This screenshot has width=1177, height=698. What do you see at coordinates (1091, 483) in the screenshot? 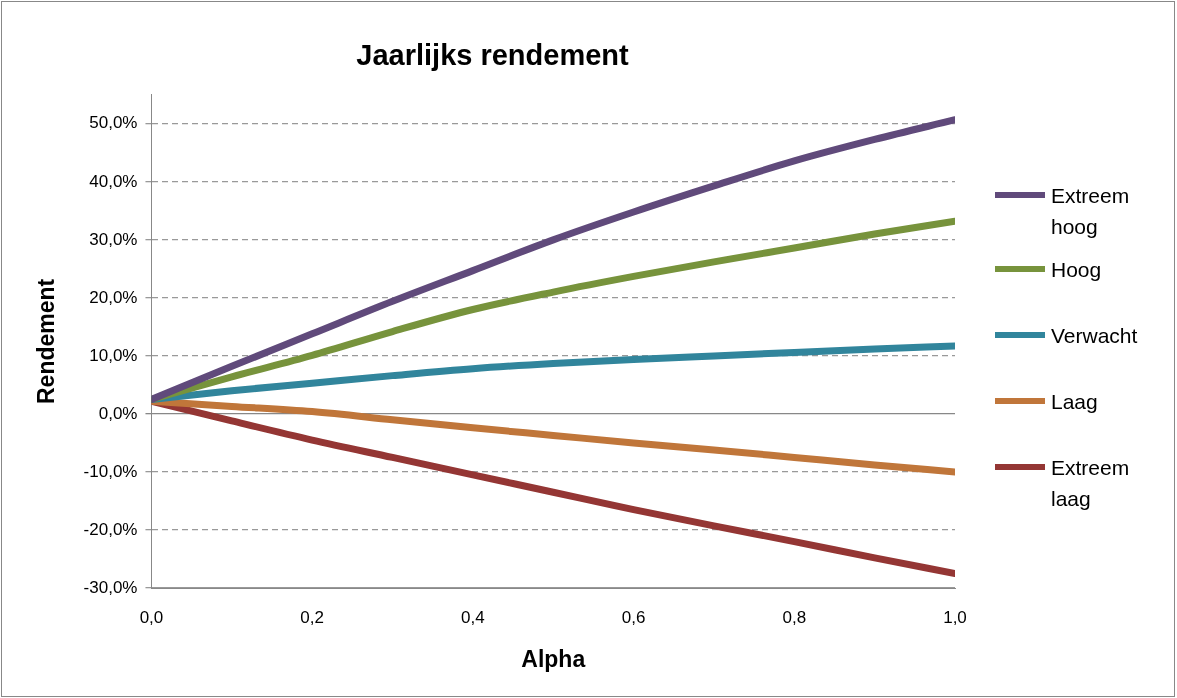
I see `legend-label: Extreem laag` at bounding box center [1091, 483].